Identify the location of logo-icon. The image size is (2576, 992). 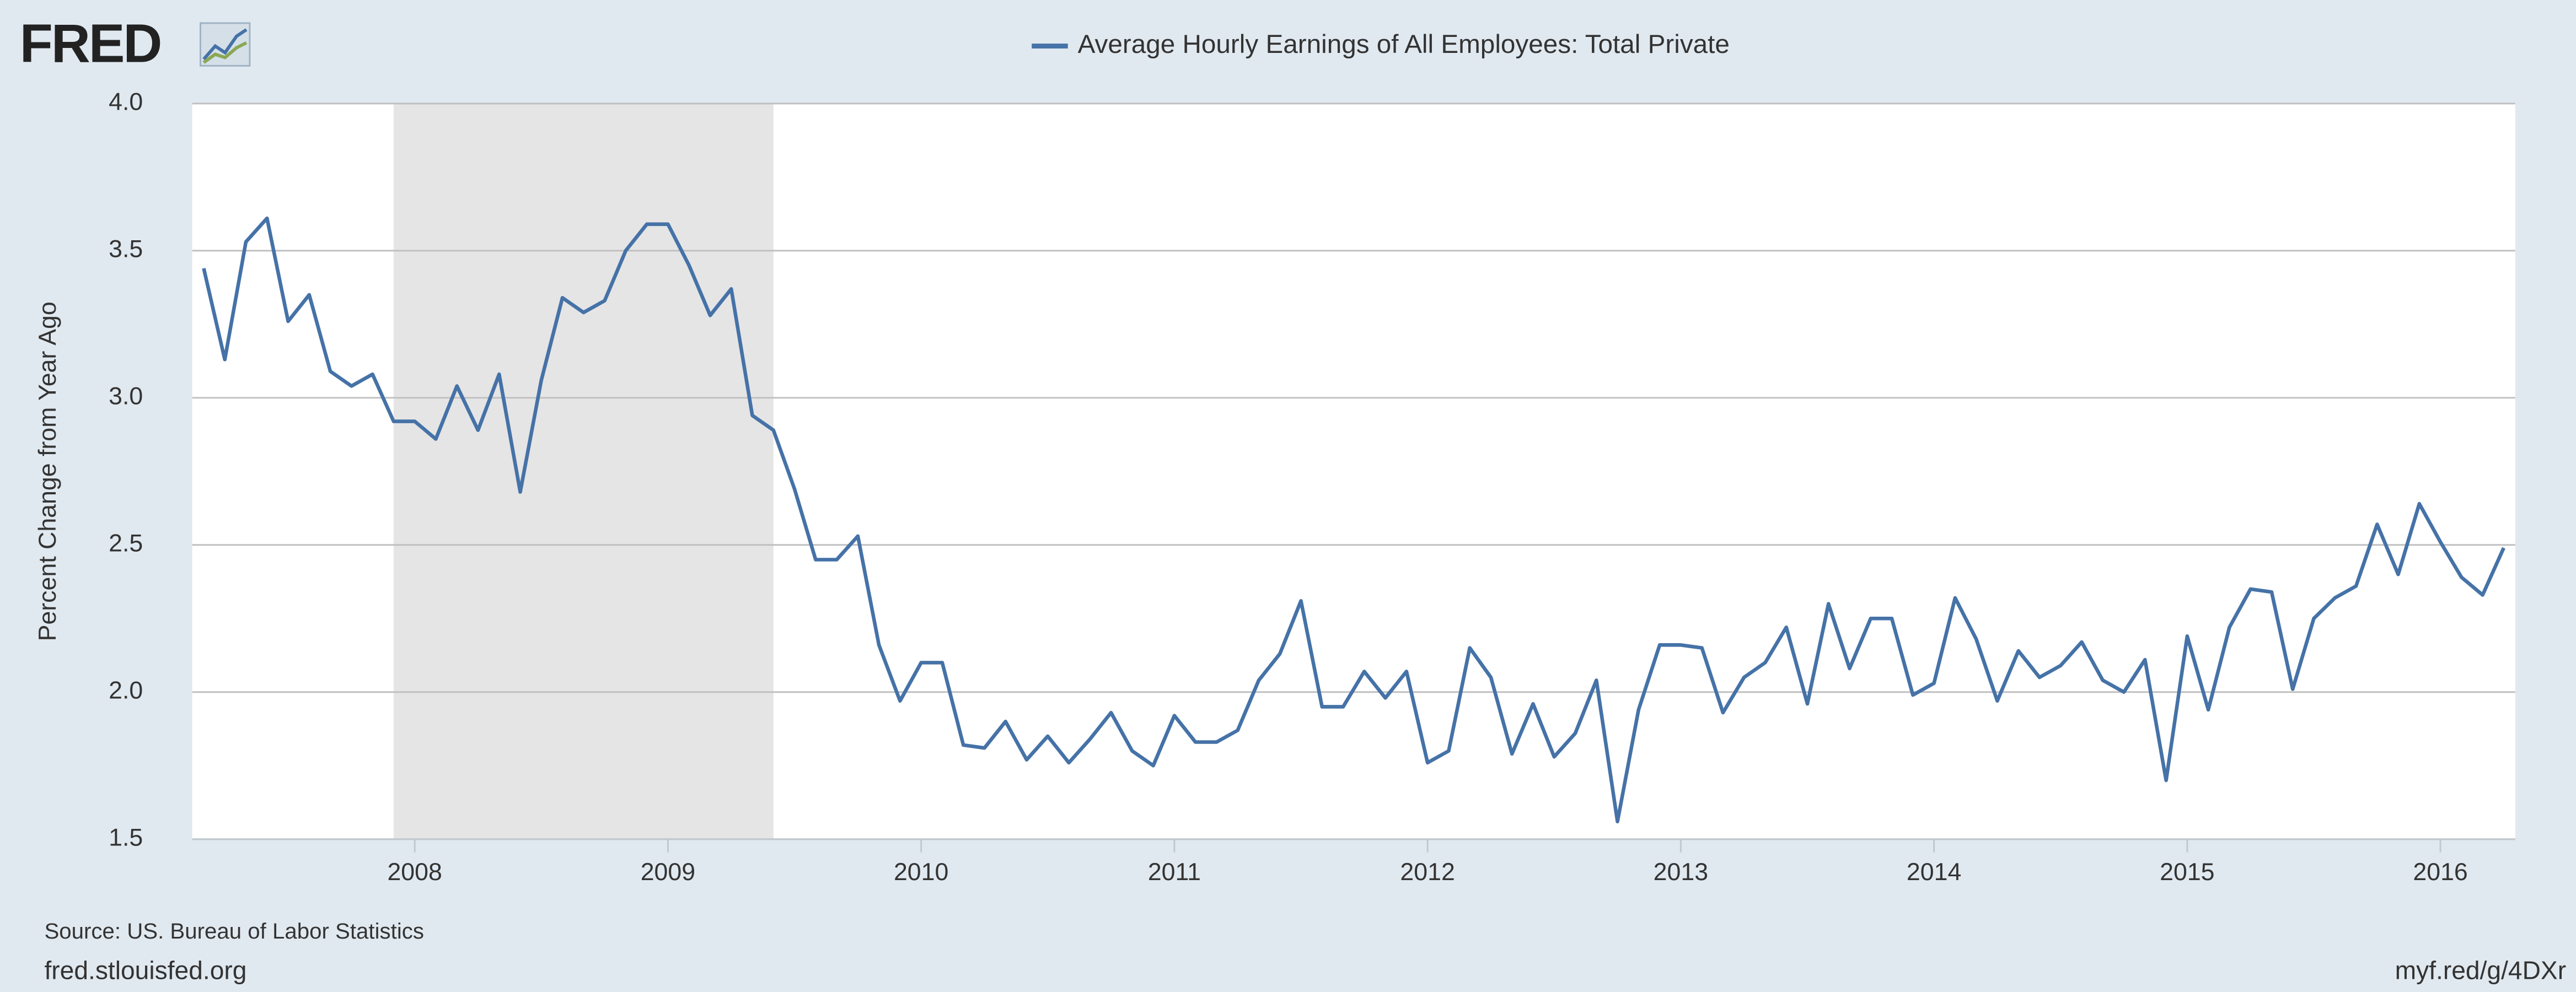
(225, 44).